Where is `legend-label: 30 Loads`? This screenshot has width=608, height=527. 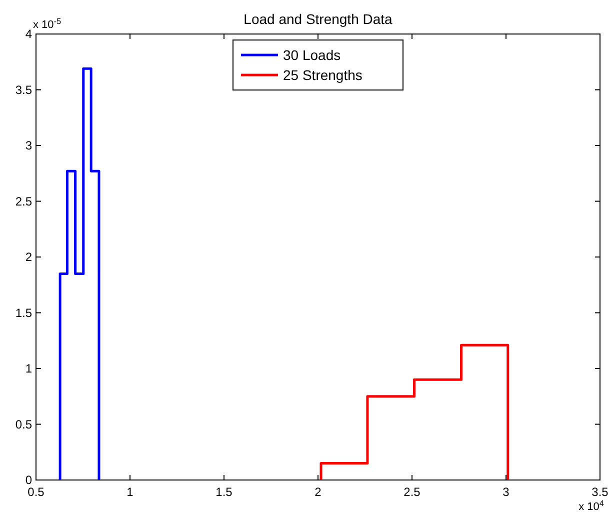
legend-label: 30 Loads is located at coordinates (312, 55).